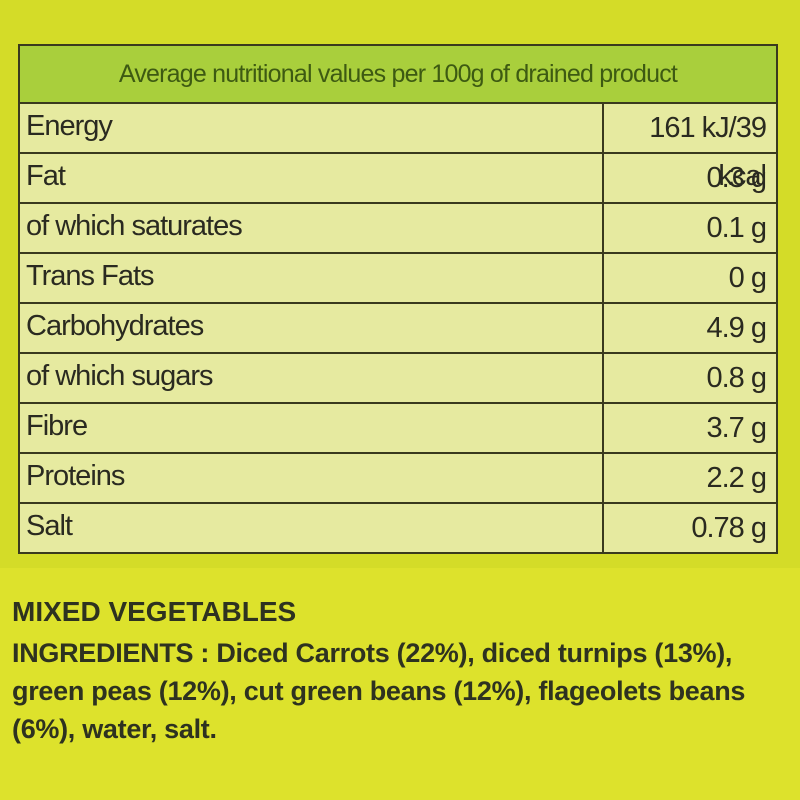 The width and height of the screenshot is (800, 800). Describe the element at coordinates (729, 528) in the screenshot. I see `nutrient-value: 0.78 g` at that location.